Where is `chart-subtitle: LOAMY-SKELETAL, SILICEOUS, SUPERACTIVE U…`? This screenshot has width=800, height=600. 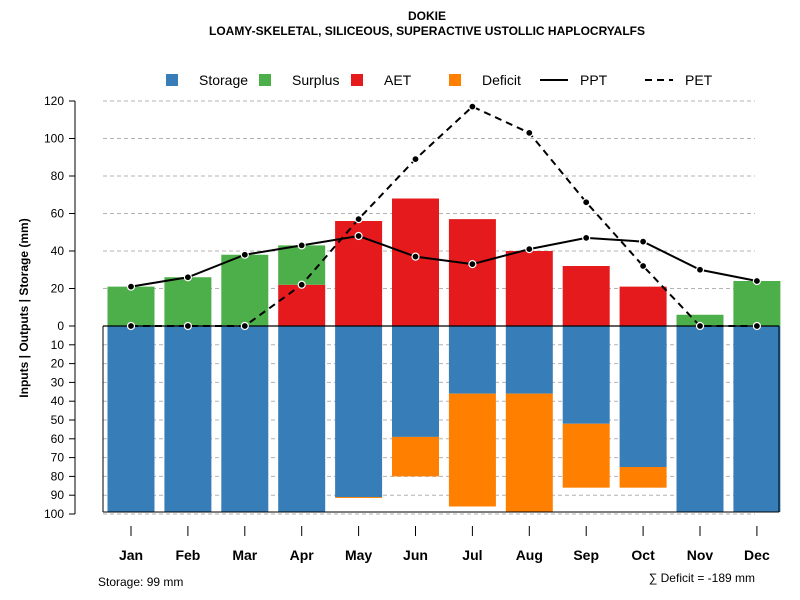 chart-subtitle: LOAMY-SKELETAL, SILICEOUS, SUPERACTIVE U… is located at coordinates (427, 31).